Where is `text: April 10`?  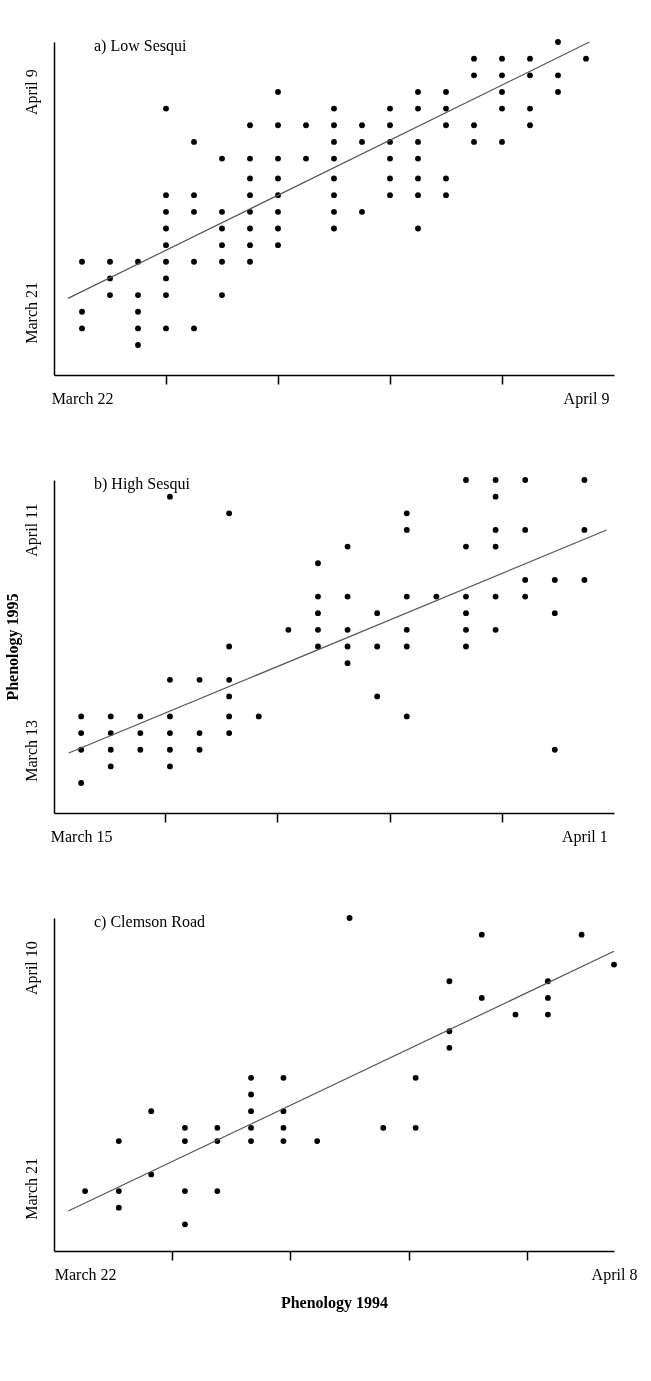 text: April 10 is located at coordinates (32, 968).